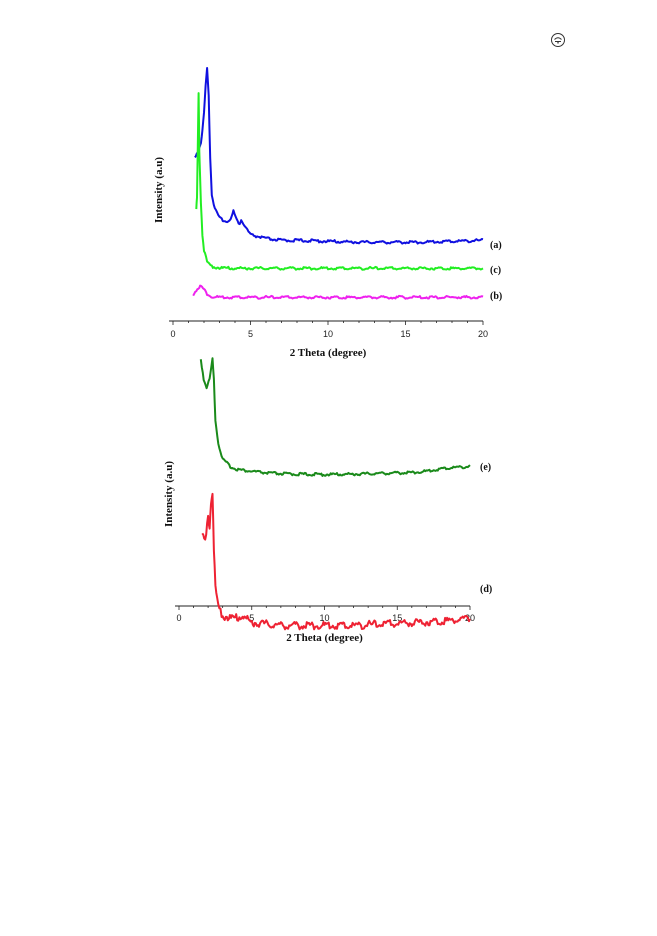 This screenshot has height=936, width=657. I want to click on y-axis-title: Intensity (a.u), so click(159, 190).